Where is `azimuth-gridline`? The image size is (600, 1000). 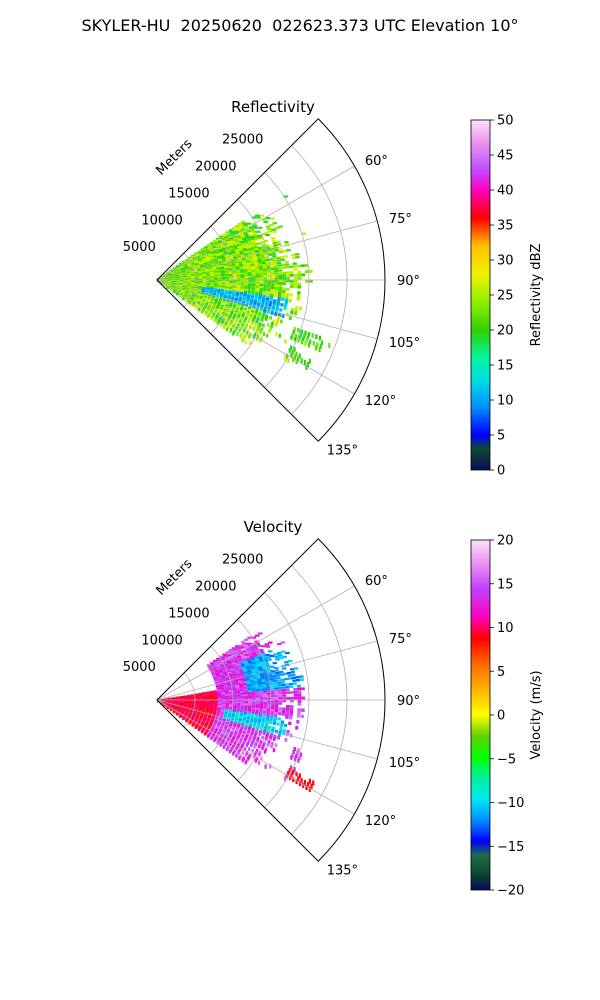 azimuth-gridline is located at coordinates (267, 250).